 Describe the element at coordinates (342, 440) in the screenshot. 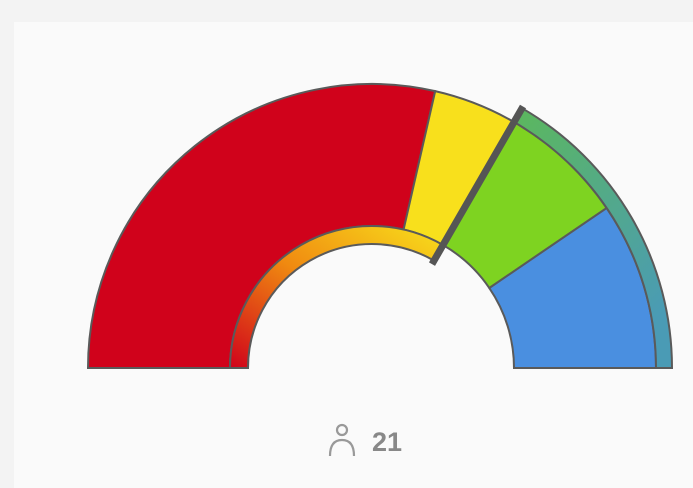

I see `person-icon` at that location.